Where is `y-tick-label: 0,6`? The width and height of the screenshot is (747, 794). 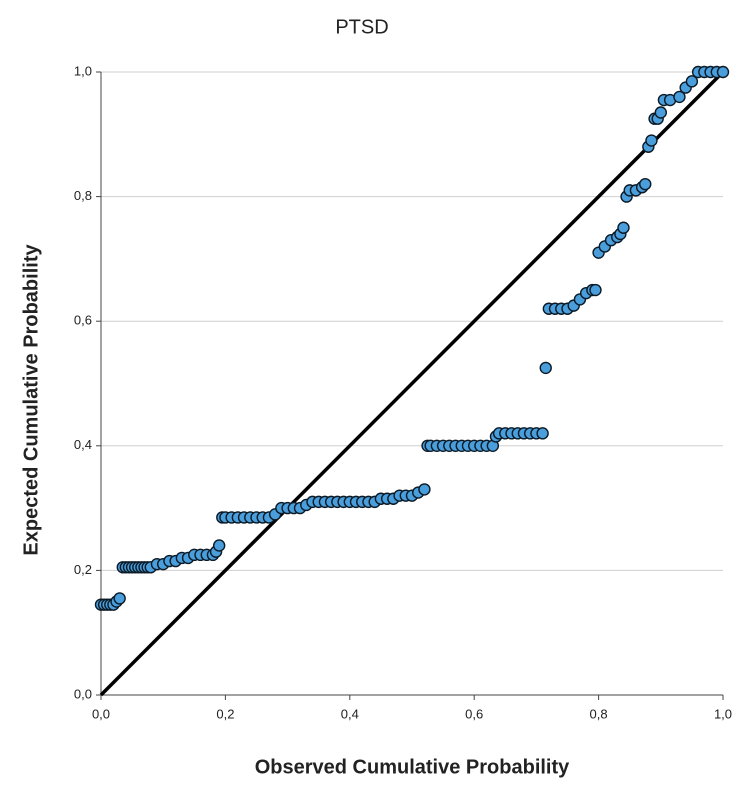 y-tick-label: 0,6 is located at coordinates (83, 320).